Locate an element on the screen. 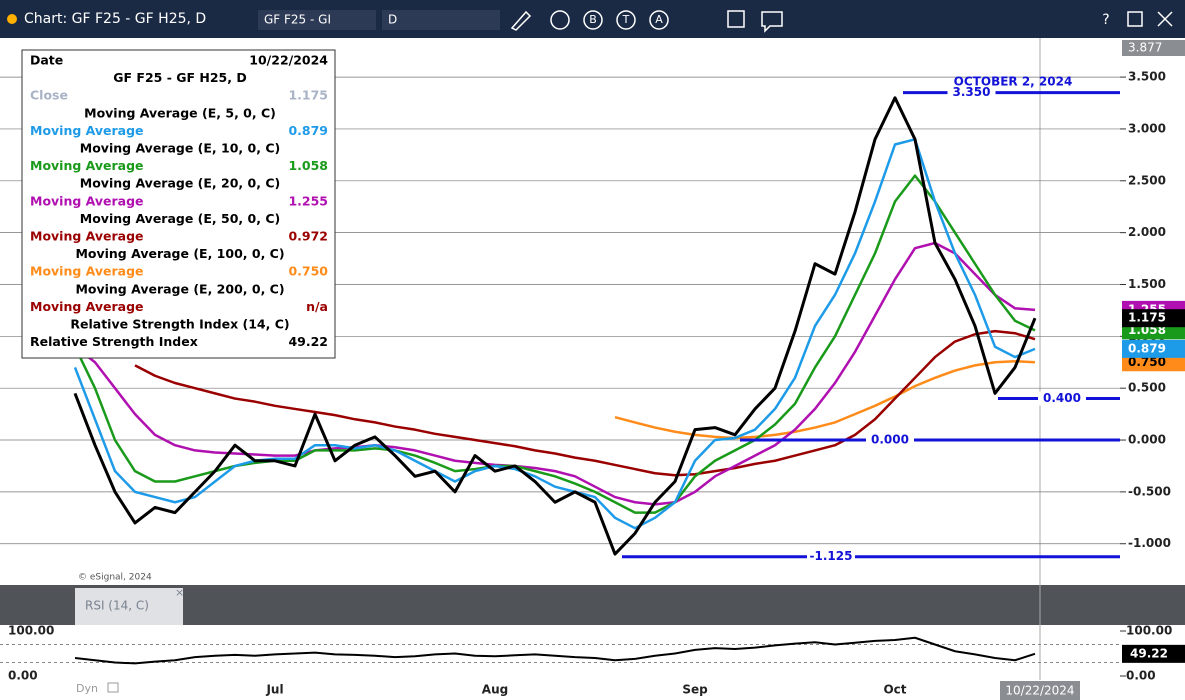  title-bar is located at coordinates (592, 19).